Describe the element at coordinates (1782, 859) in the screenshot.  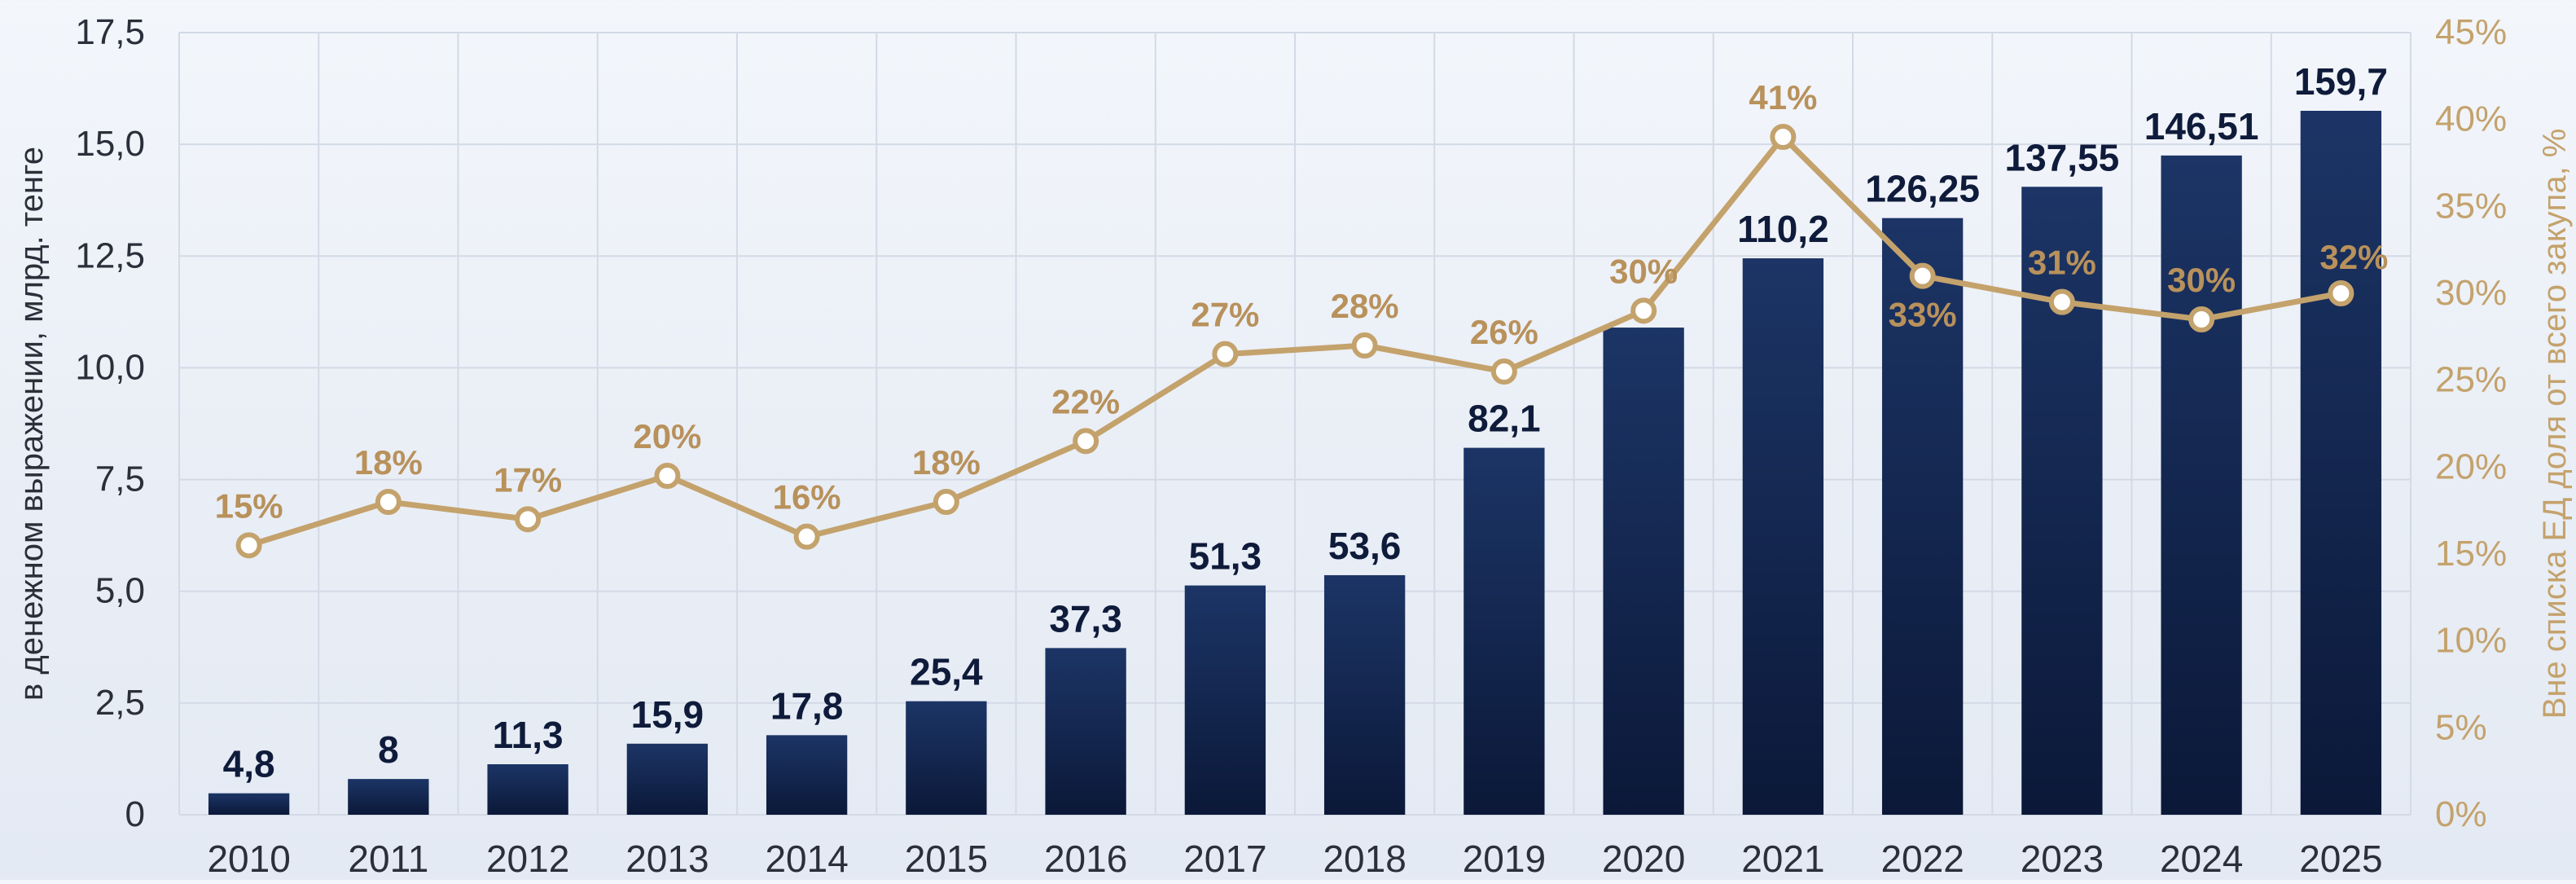
I see `x-axis-tick-label: 2021` at that location.